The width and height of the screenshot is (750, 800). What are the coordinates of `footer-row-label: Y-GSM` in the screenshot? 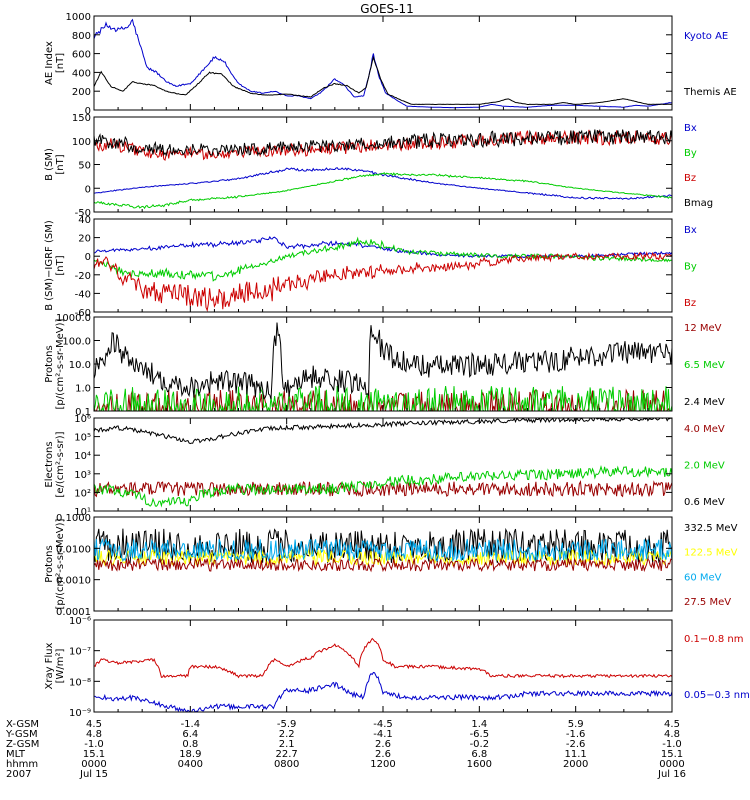 It's located at (21, 734).